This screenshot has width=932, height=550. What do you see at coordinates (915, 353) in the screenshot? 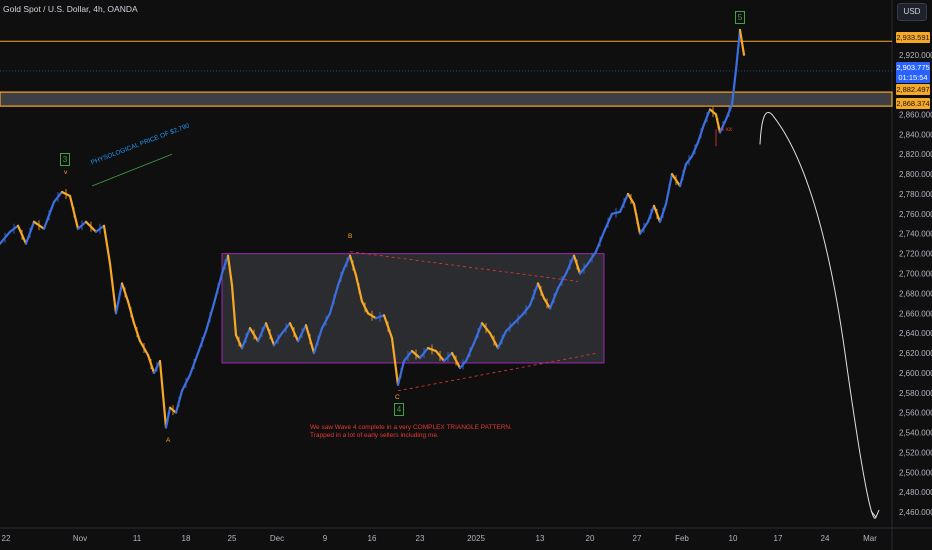
I see `y-tick-label: 2,620.000` at bounding box center [915, 353].